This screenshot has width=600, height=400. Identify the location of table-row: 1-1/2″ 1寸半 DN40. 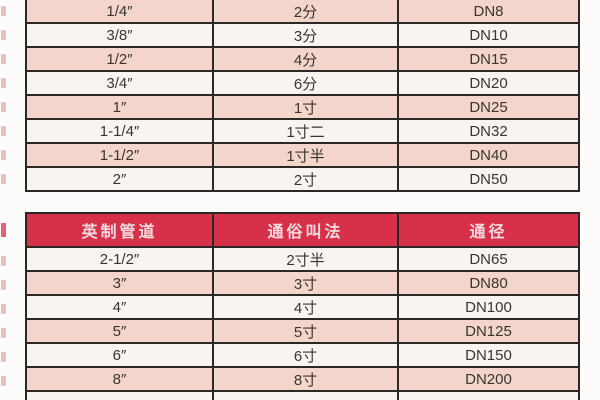
(302, 155).